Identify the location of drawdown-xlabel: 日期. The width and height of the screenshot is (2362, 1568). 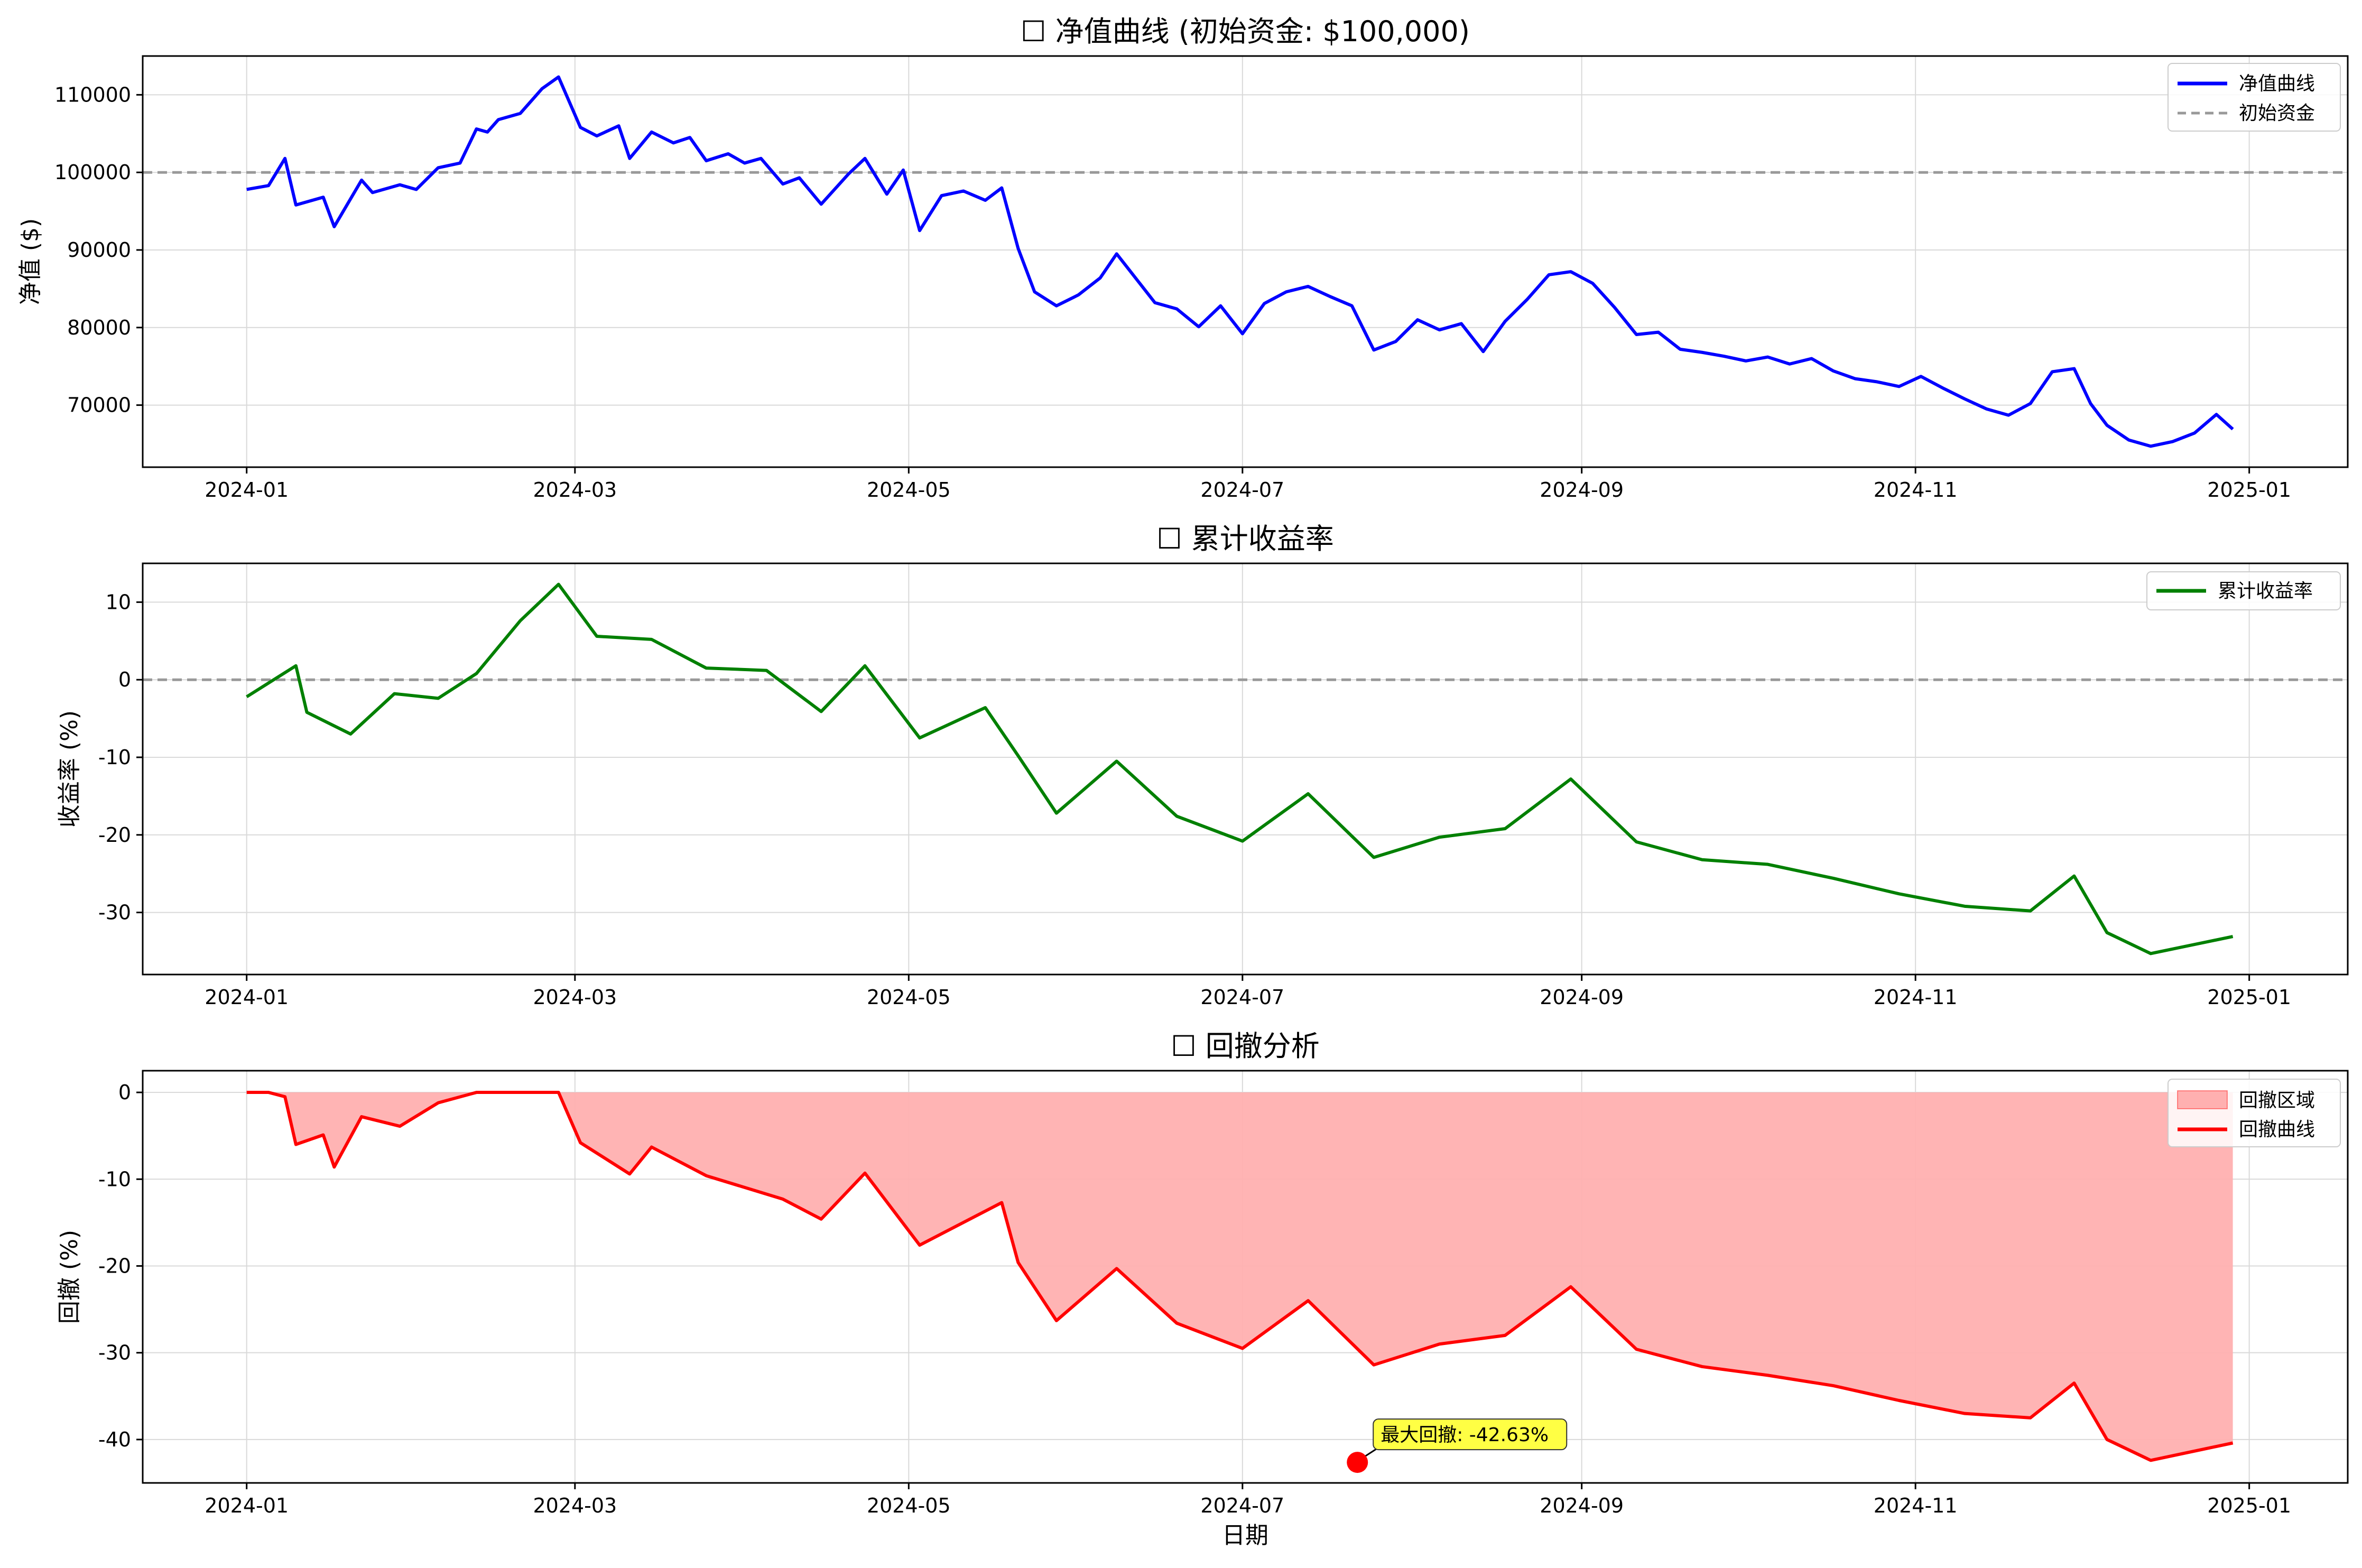
(1245, 1536).